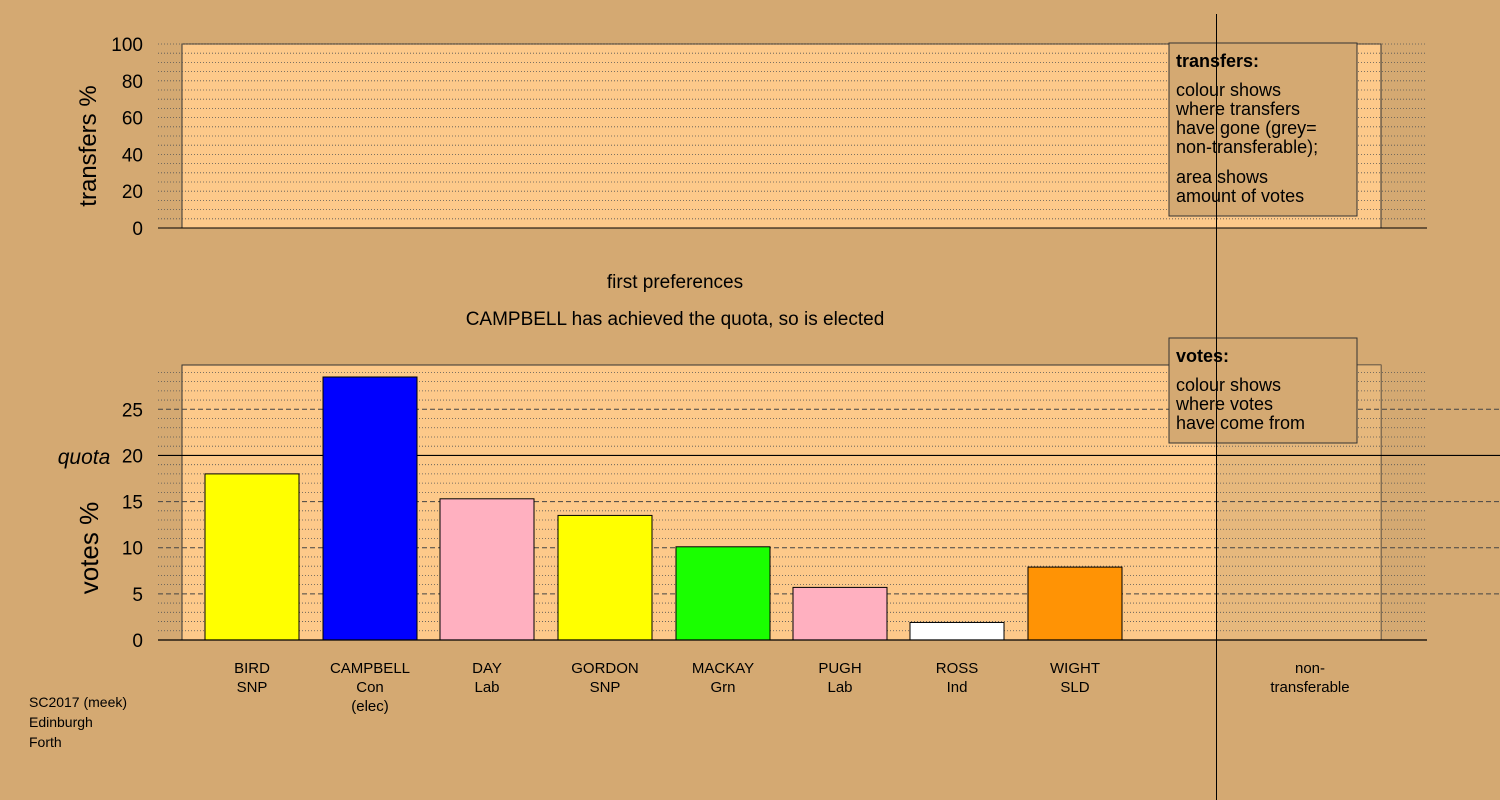  I want to click on candidate-name-label: DAY, so click(487, 668).